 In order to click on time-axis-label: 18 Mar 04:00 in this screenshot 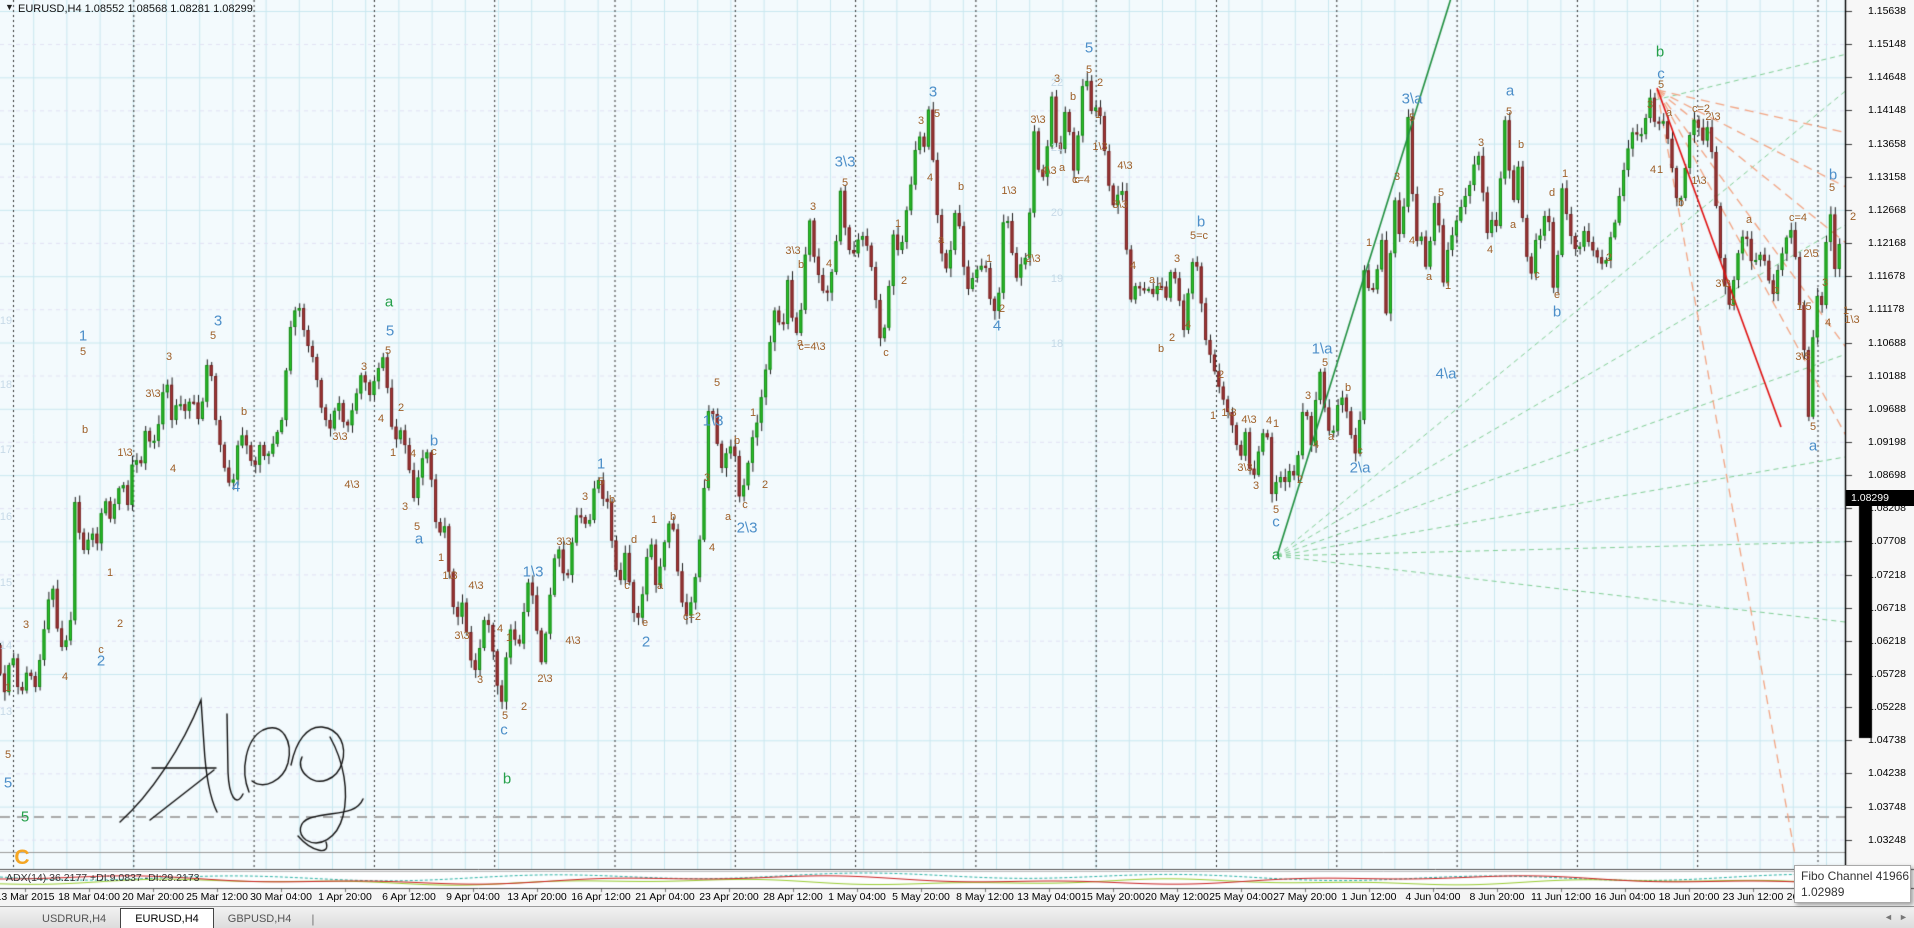, I will do `click(89, 897)`.